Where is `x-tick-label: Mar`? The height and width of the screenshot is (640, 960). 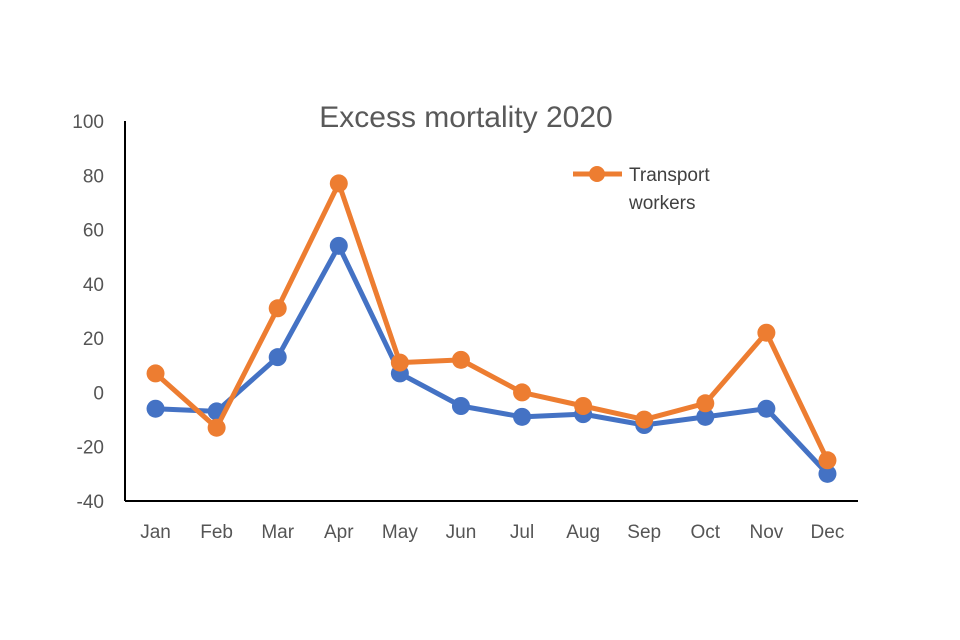
x-tick-label: Mar is located at coordinates (277, 532).